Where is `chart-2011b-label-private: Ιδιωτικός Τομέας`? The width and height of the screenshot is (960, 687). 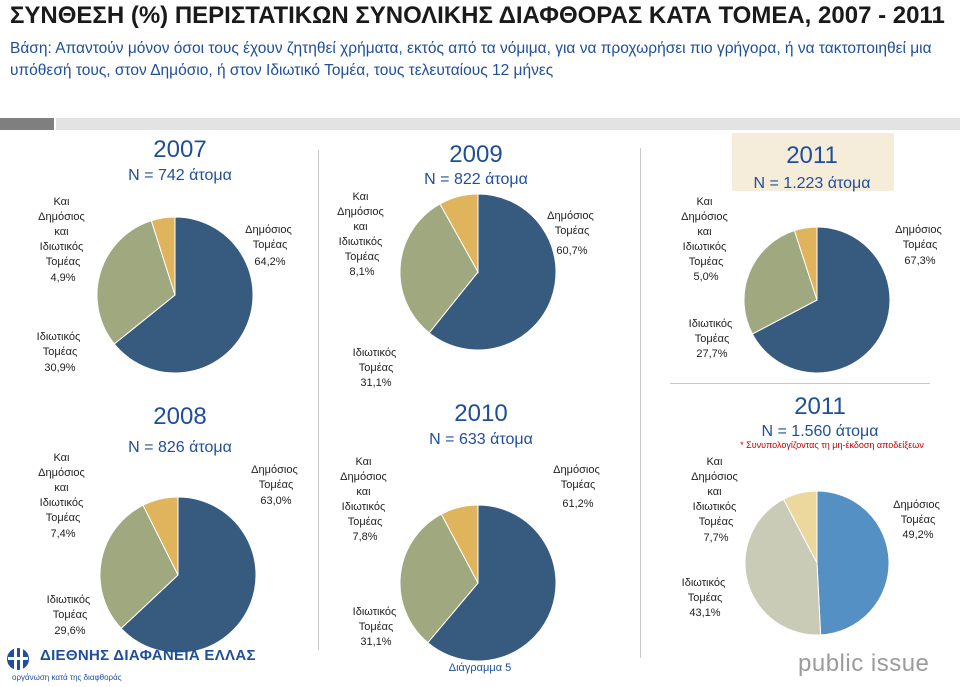
chart-2011b-label-private: Ιδιωτικός Τομέας is located at coordinates (705, 590).